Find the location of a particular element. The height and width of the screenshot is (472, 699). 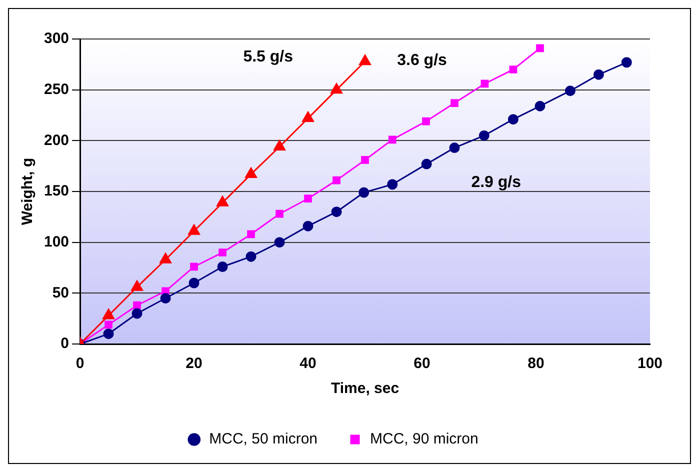

y-tick-label: 300 is located at coordinates (57, 39).